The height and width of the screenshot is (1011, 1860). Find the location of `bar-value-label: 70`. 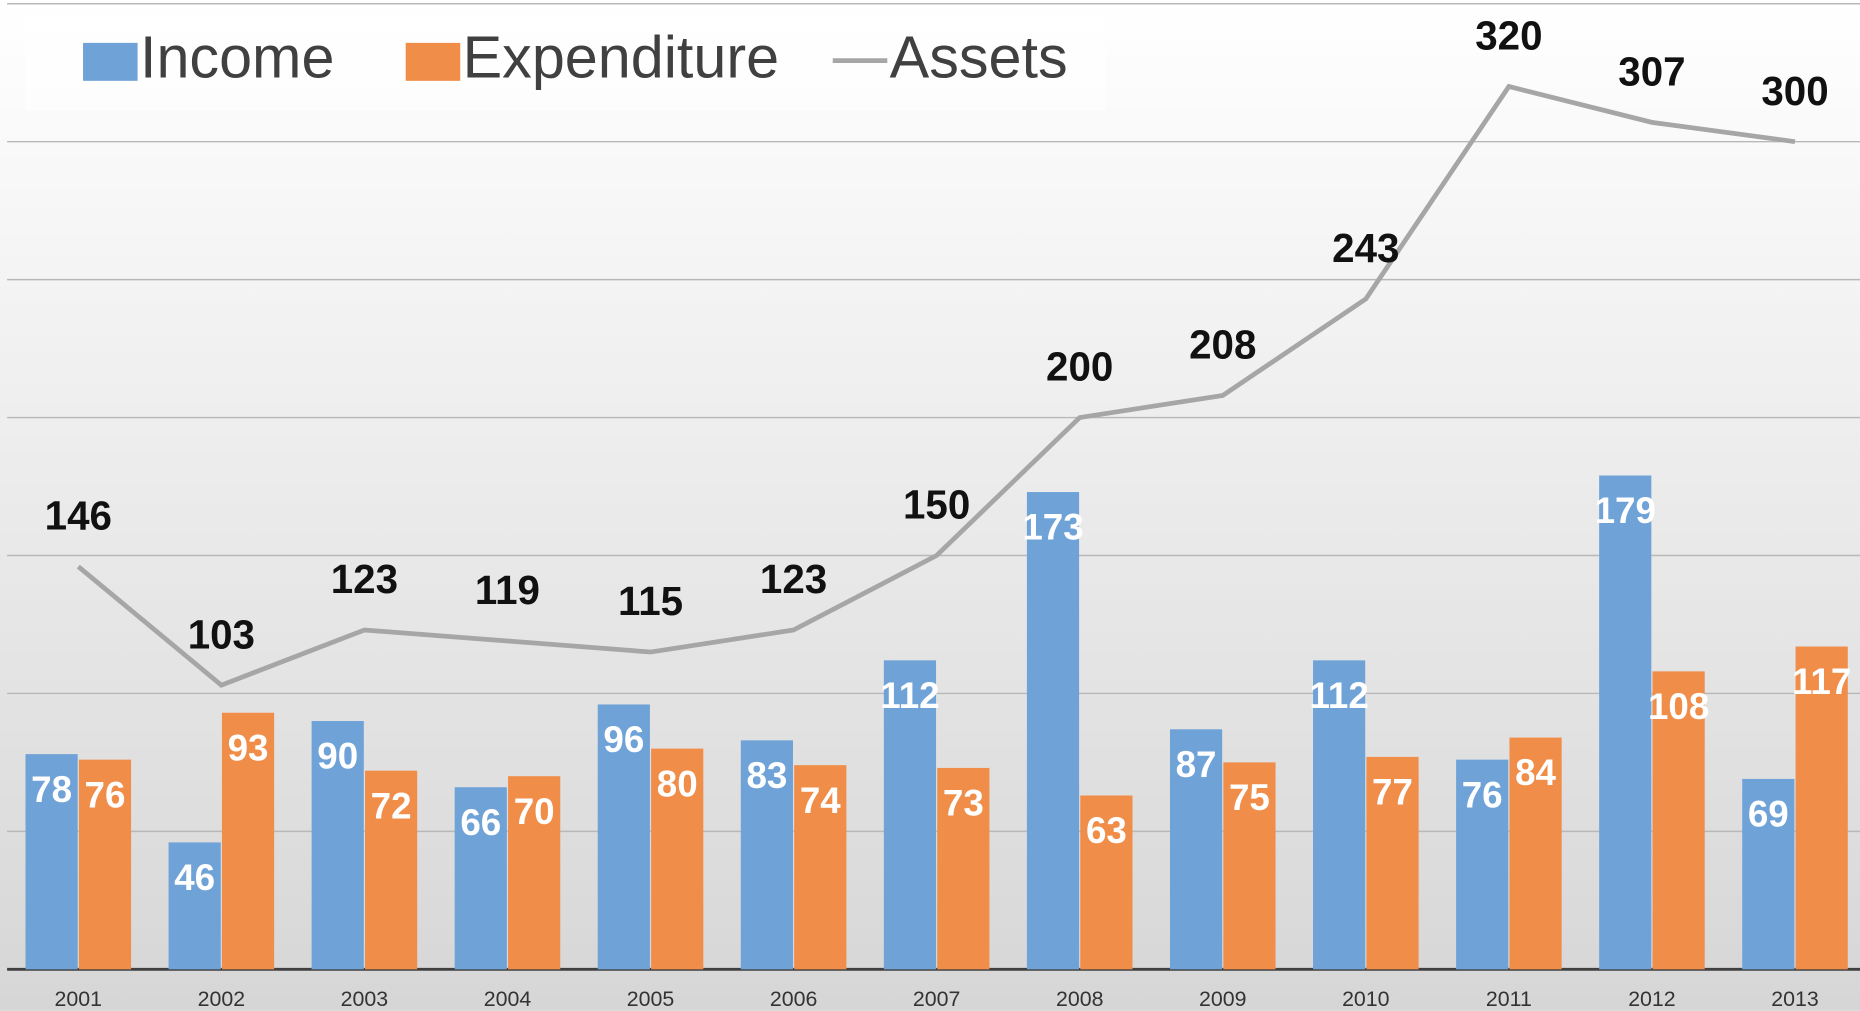

bar-value-label: 70 is located at coordinates (534, 811).